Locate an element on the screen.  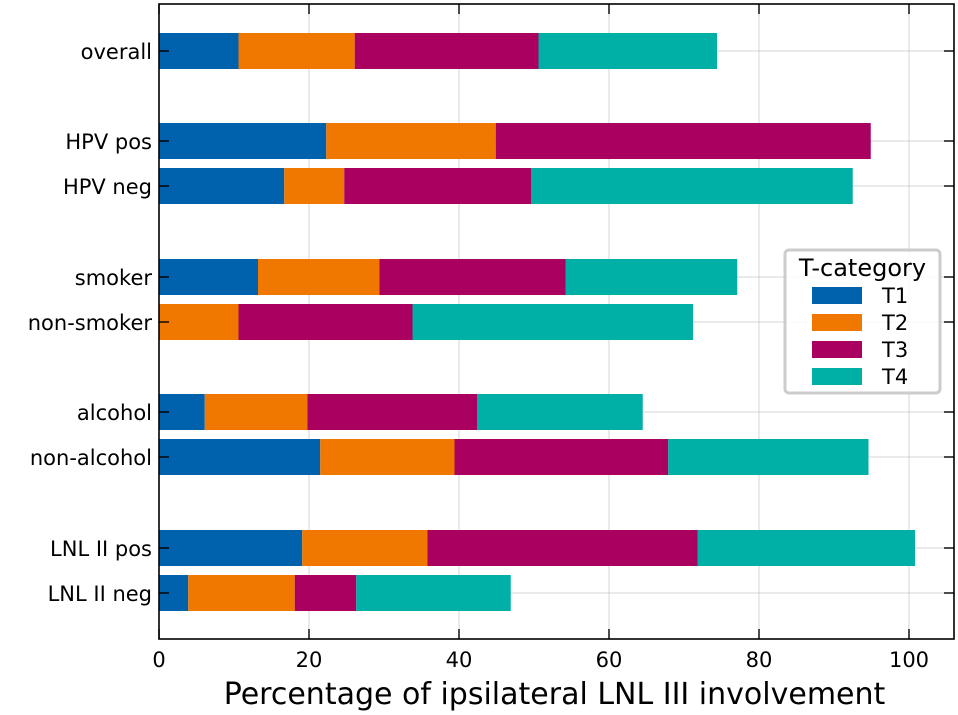
legend-label-t4: T4 is located at coordinates (894, 377).